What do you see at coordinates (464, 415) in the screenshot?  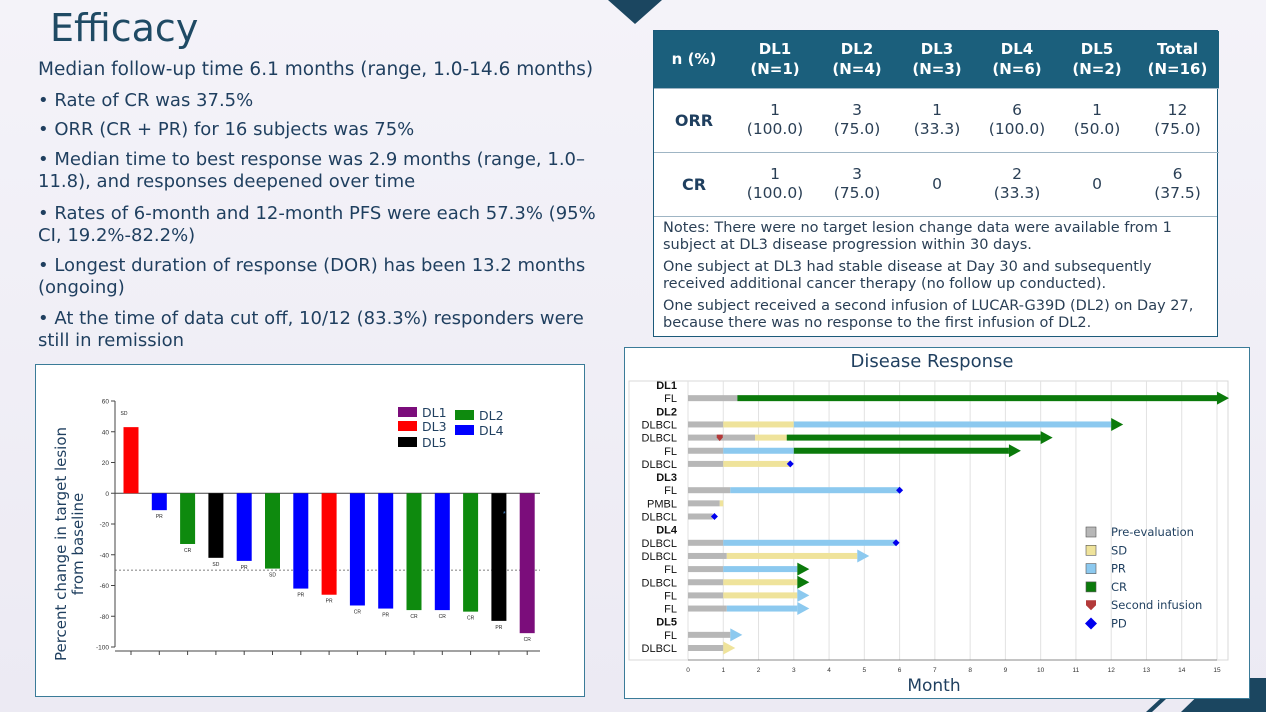 I see `legend-swatch-dl2` at bounding box center [464, 415].